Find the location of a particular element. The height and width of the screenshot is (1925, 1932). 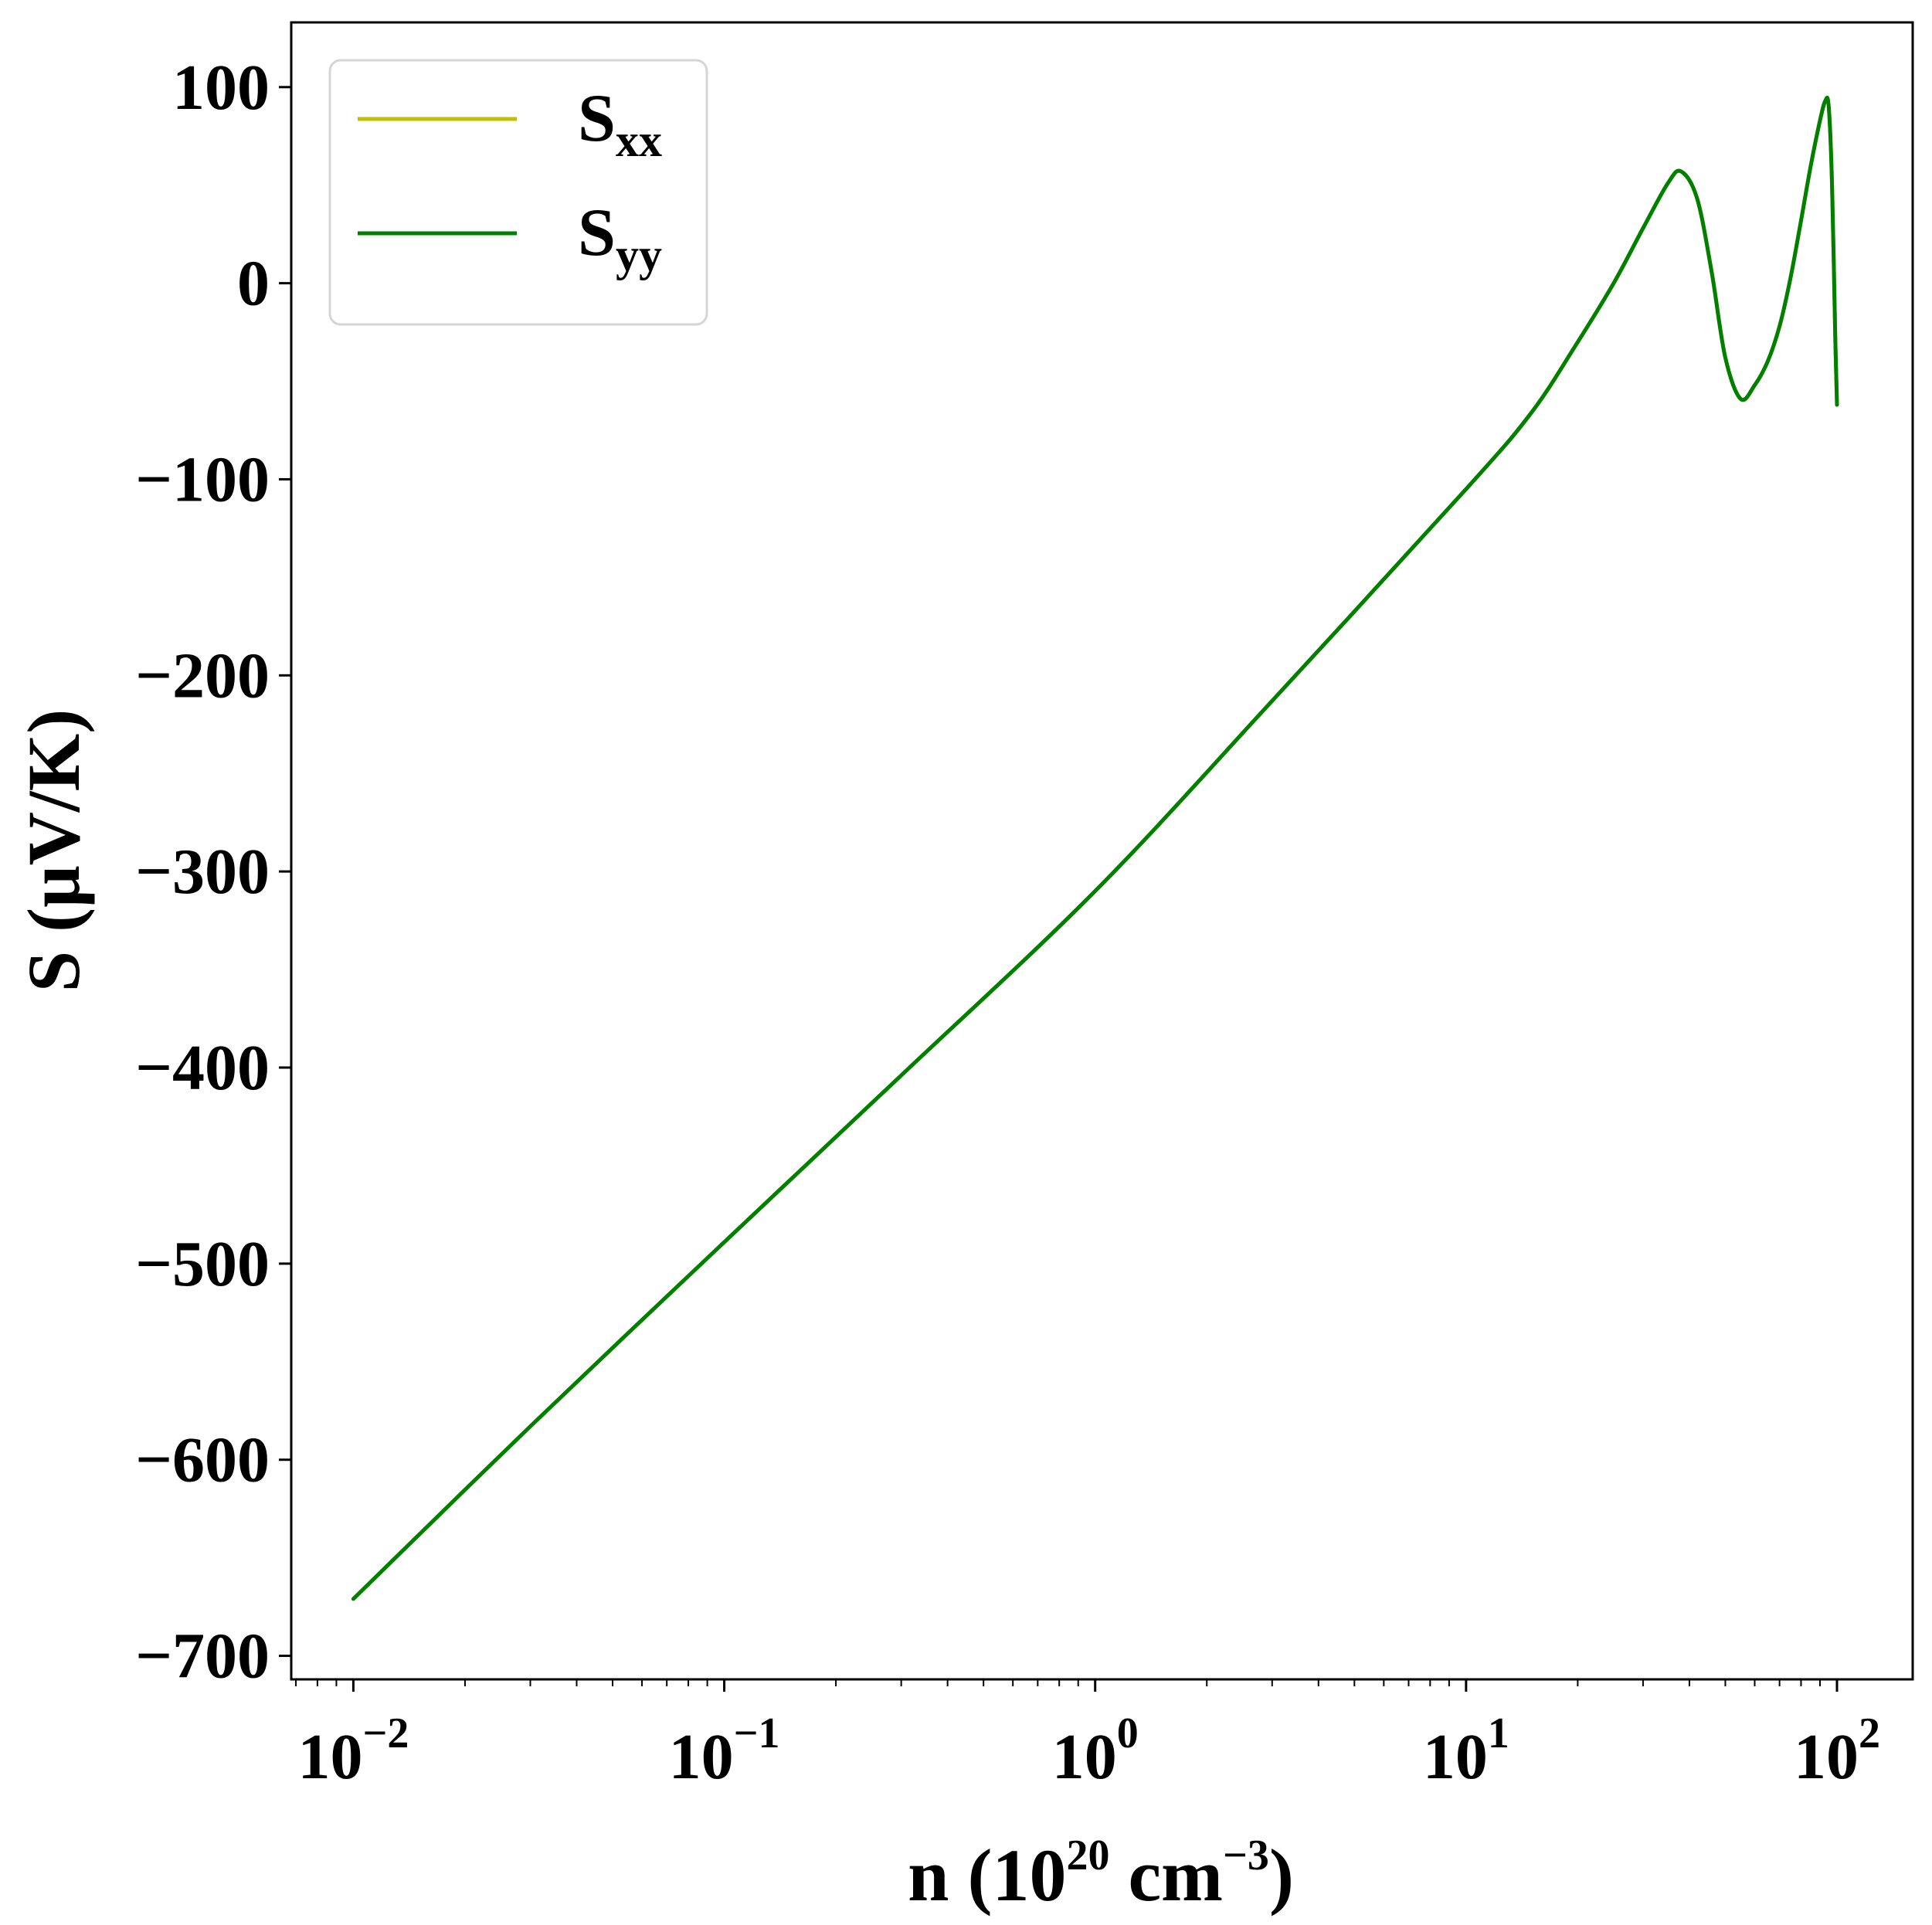

y-tick-label: −700 is located at coordinates (203, 1656).